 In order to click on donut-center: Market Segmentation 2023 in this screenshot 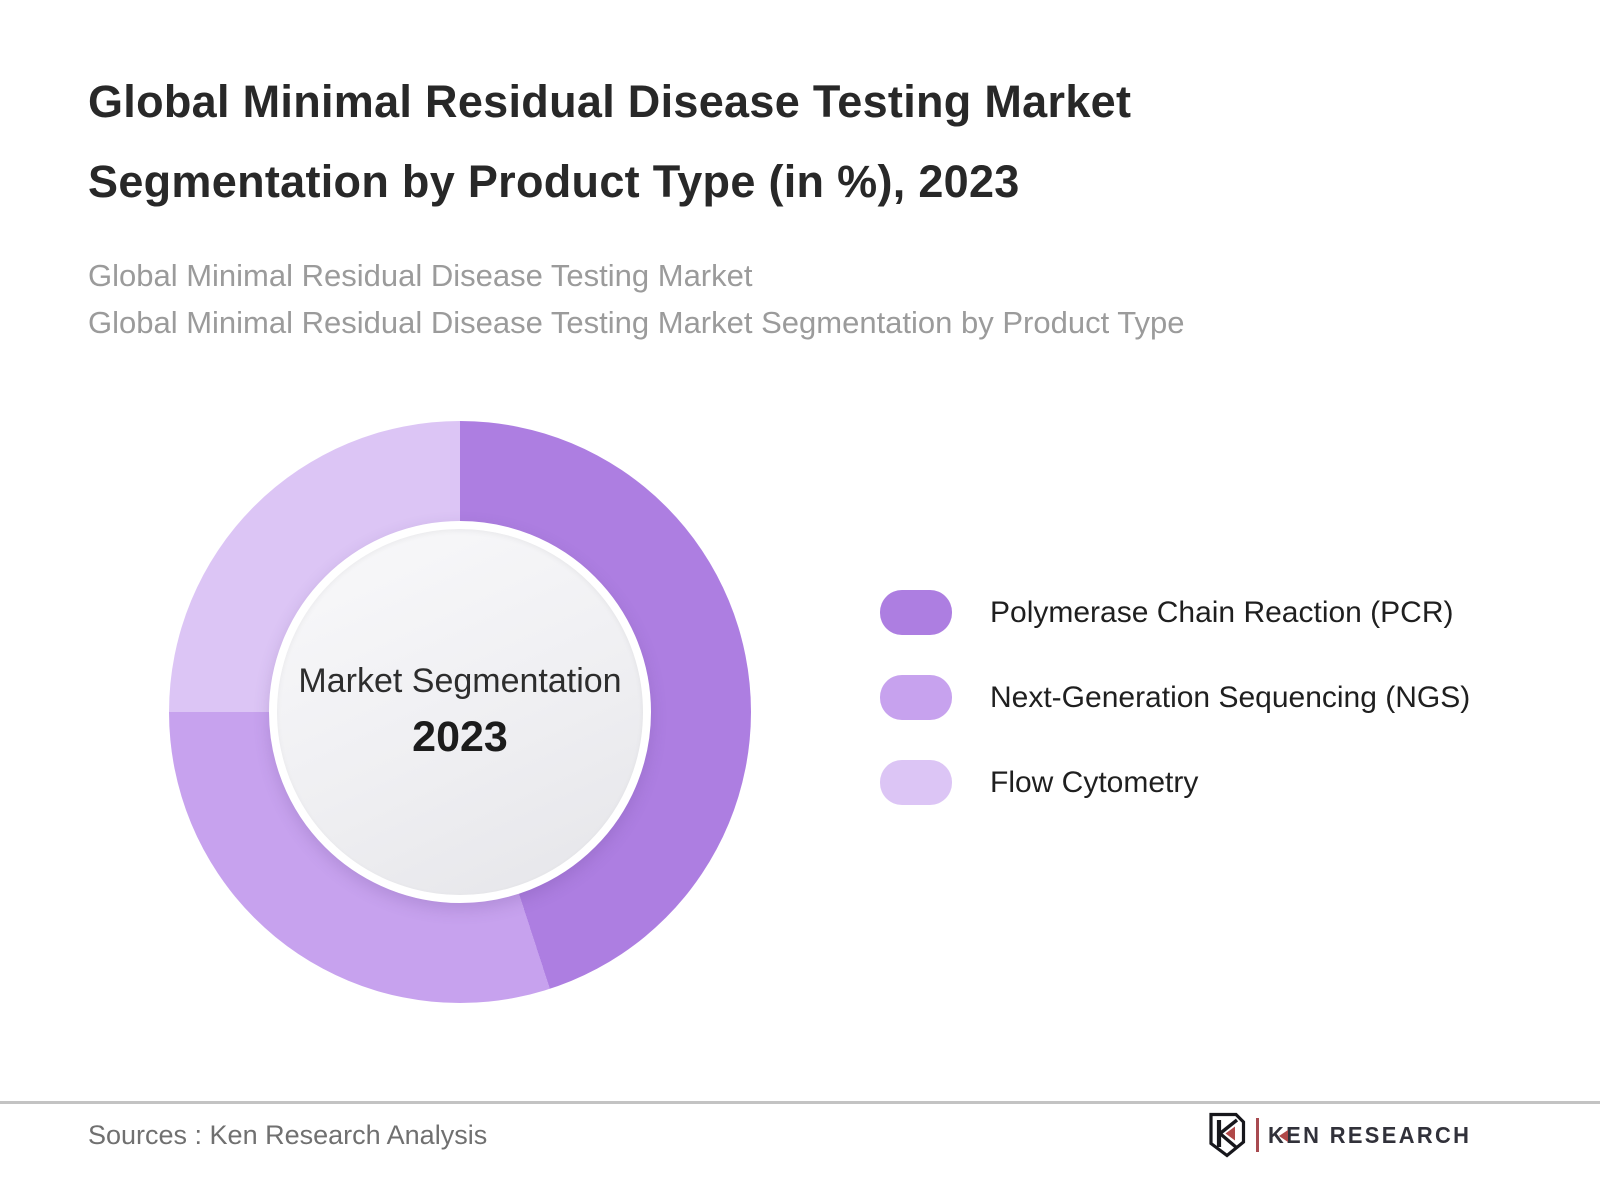, I will do `click(460, 712)`.